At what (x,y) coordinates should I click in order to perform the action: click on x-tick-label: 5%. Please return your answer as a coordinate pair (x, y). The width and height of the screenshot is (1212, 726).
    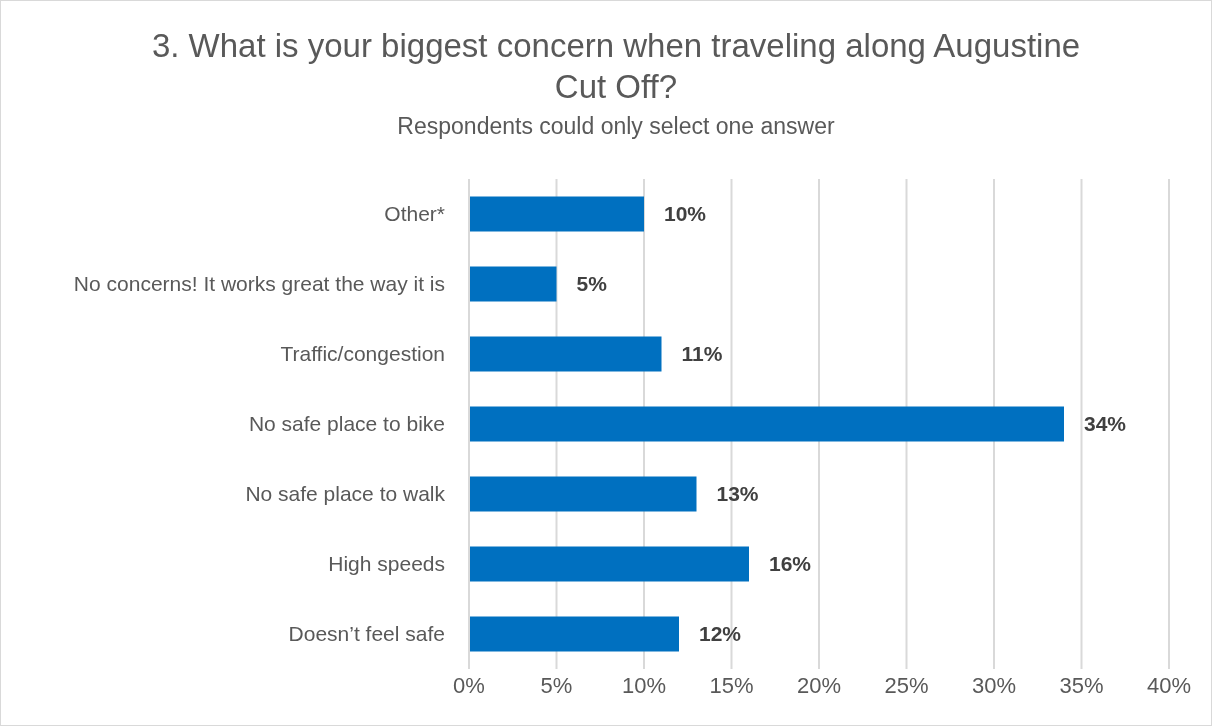
    Looking at the image, I should click on (556, 685).